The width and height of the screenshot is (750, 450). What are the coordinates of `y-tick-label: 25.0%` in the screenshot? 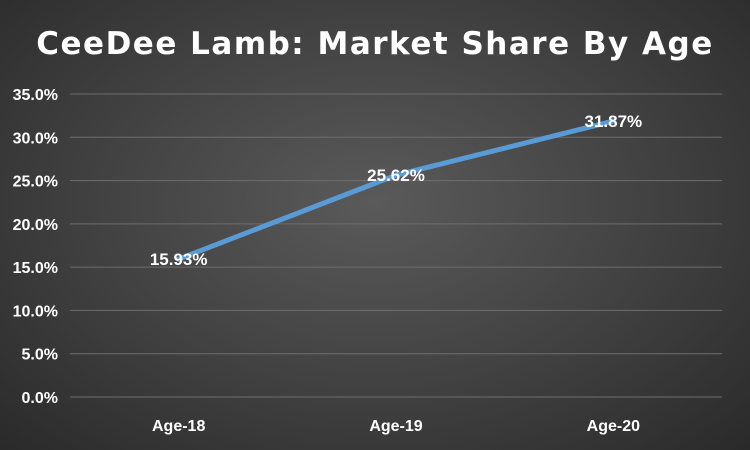 It's located at (35, 182).